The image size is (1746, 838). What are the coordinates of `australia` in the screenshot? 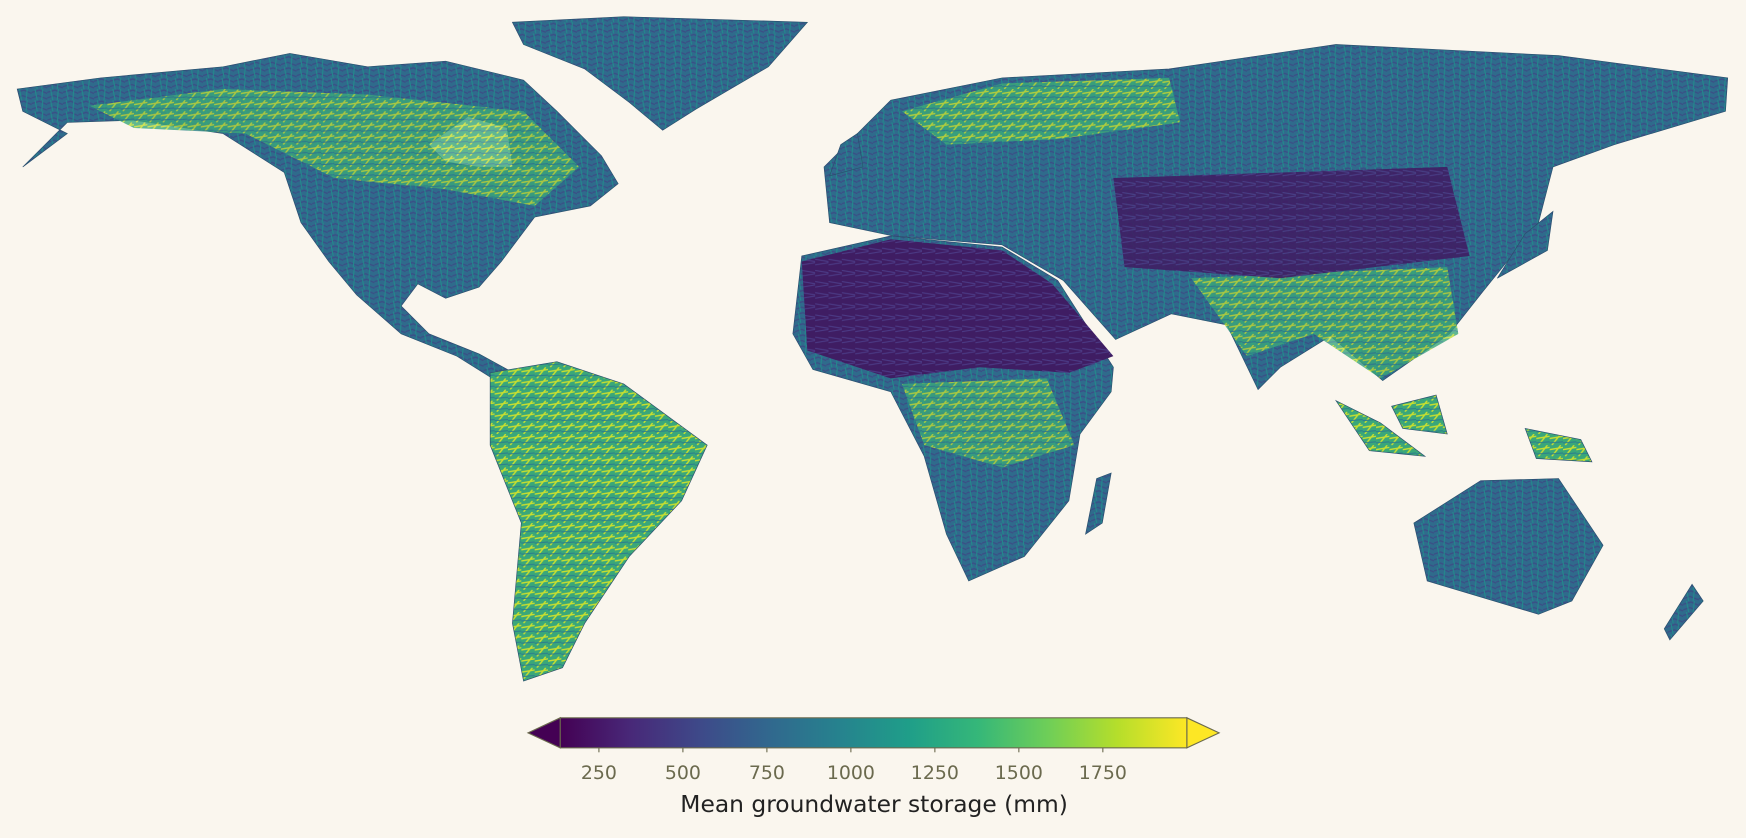 It's located at (1508, 546).